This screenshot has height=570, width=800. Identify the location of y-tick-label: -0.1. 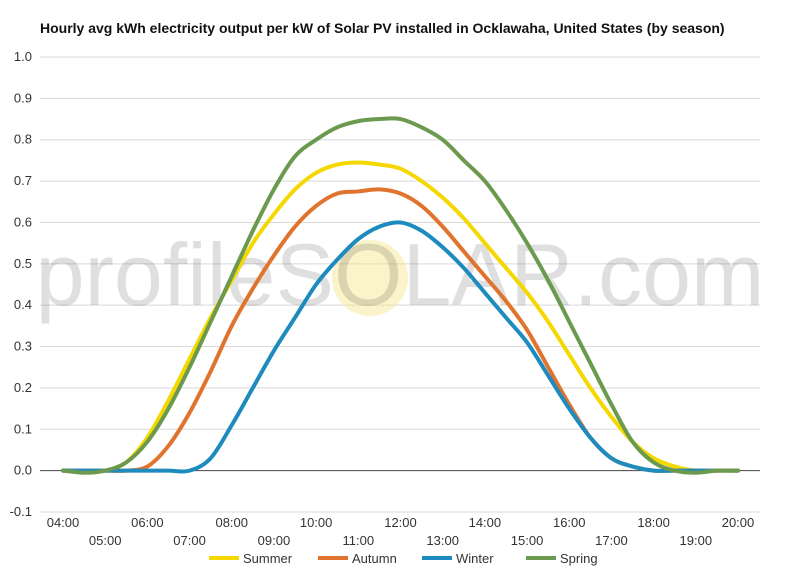
(21, 511).